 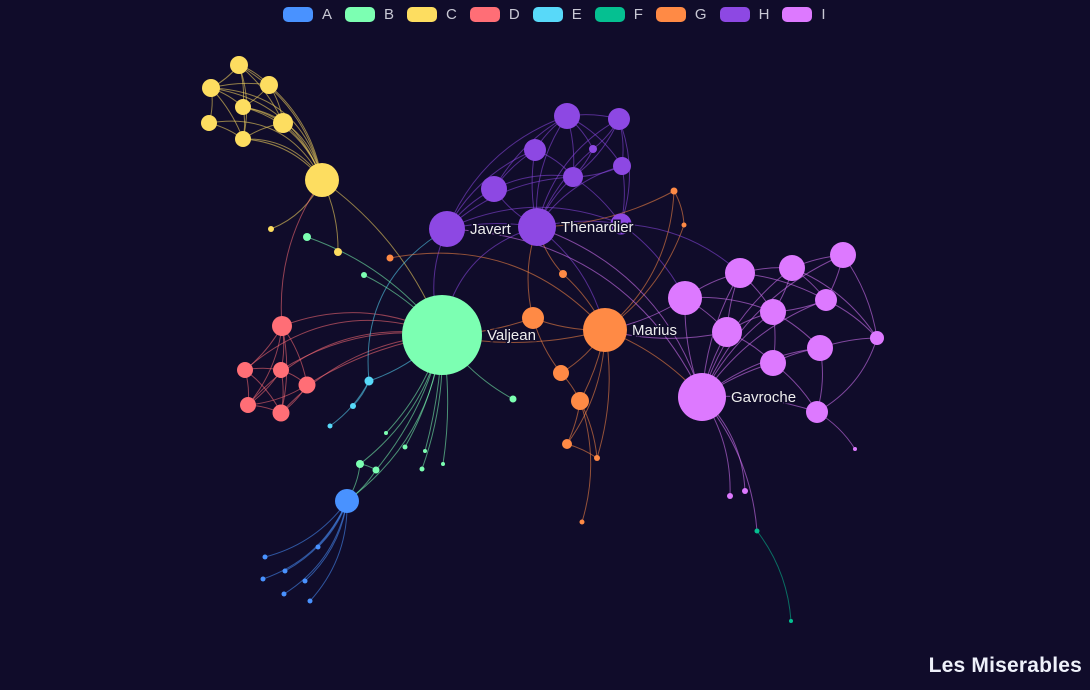 I want to click on legend-marker-c, so click(x=422, y=14).